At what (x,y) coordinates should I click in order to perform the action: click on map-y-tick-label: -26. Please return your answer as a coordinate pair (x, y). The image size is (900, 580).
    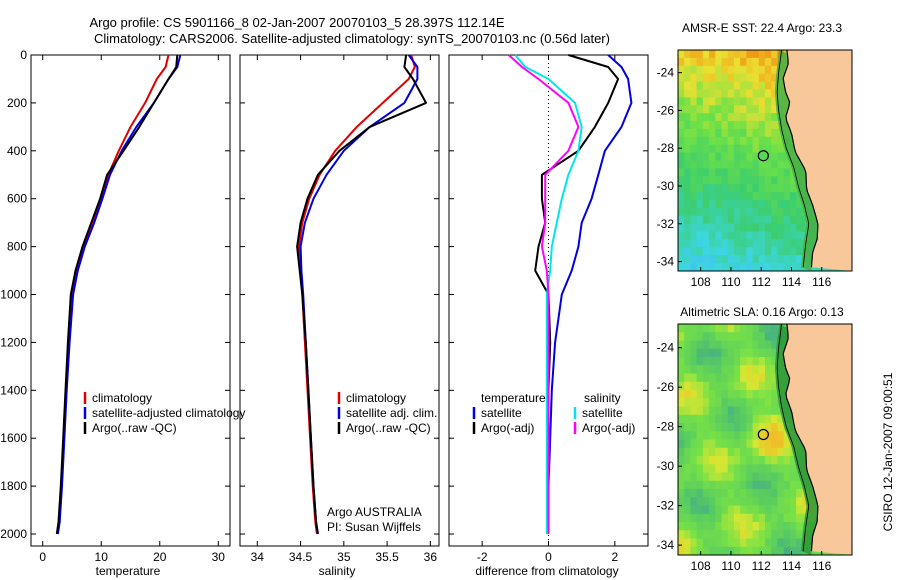
    Looking at the image, I should click on (666, 110).